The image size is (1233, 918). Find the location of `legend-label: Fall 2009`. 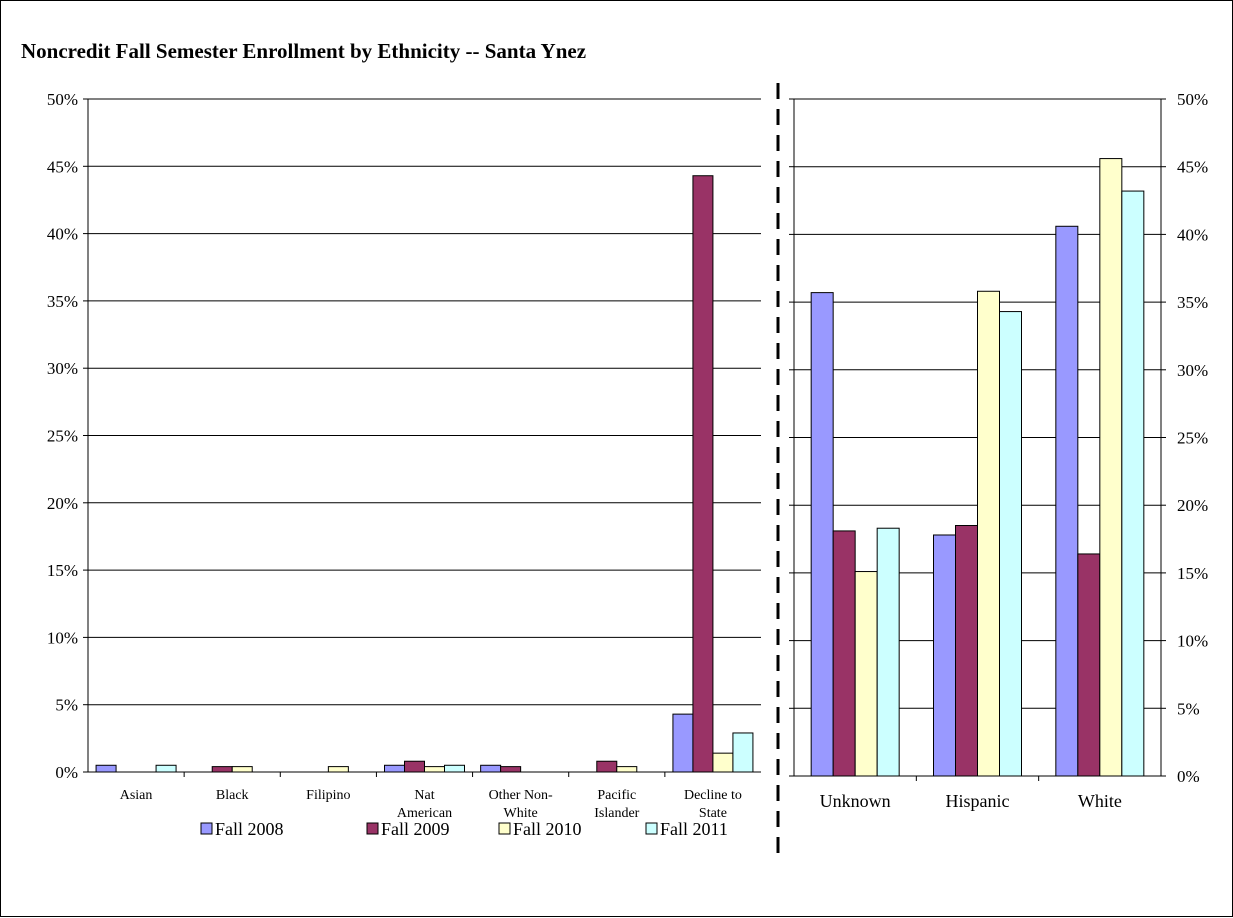

legend-label: Fall 2009 is located at coordinates (415, 829).